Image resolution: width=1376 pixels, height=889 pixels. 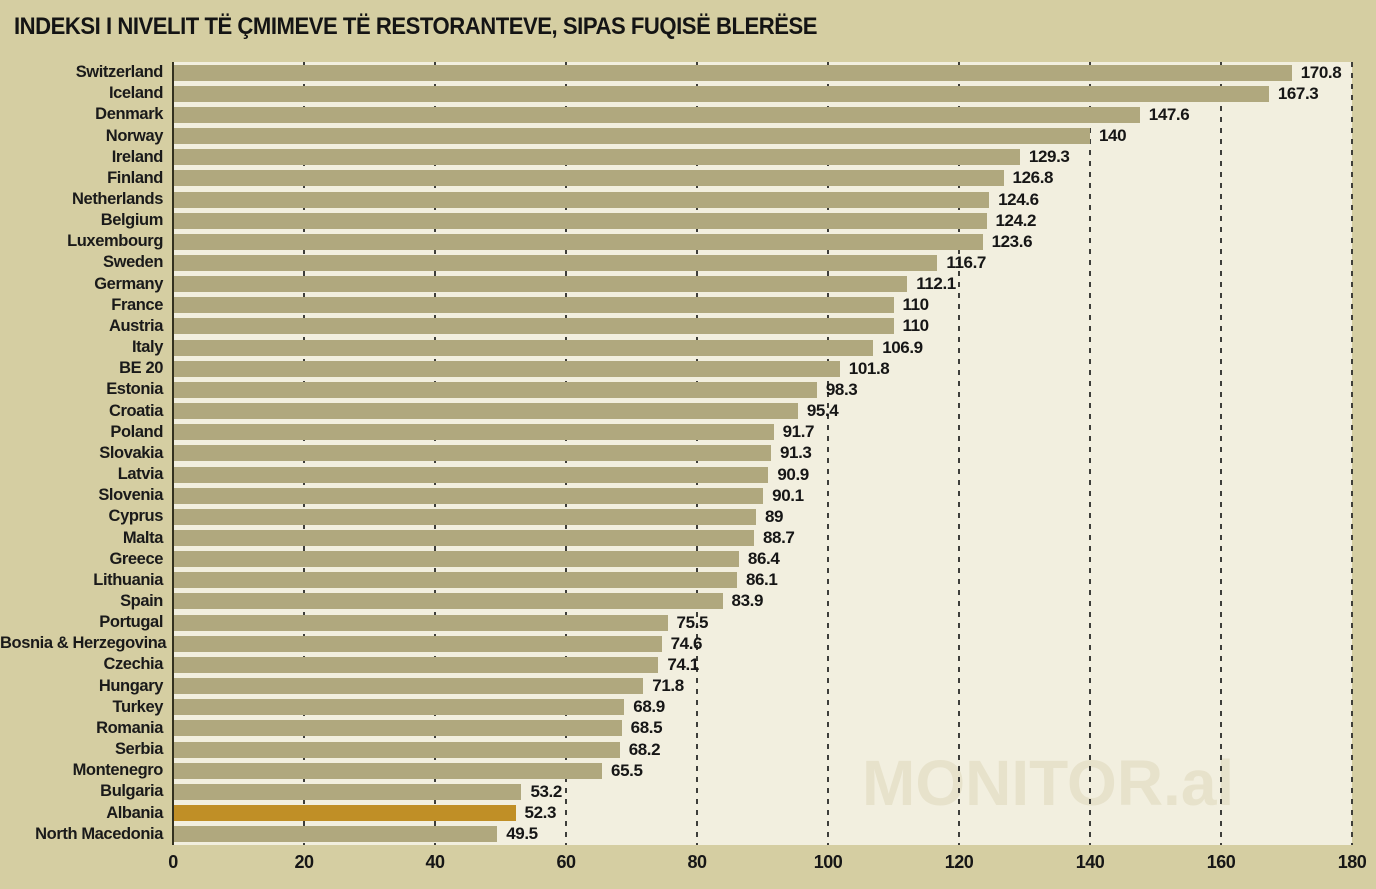 I want to click on bar-row: Switzerland 170.8, so click(x=688, y=72).